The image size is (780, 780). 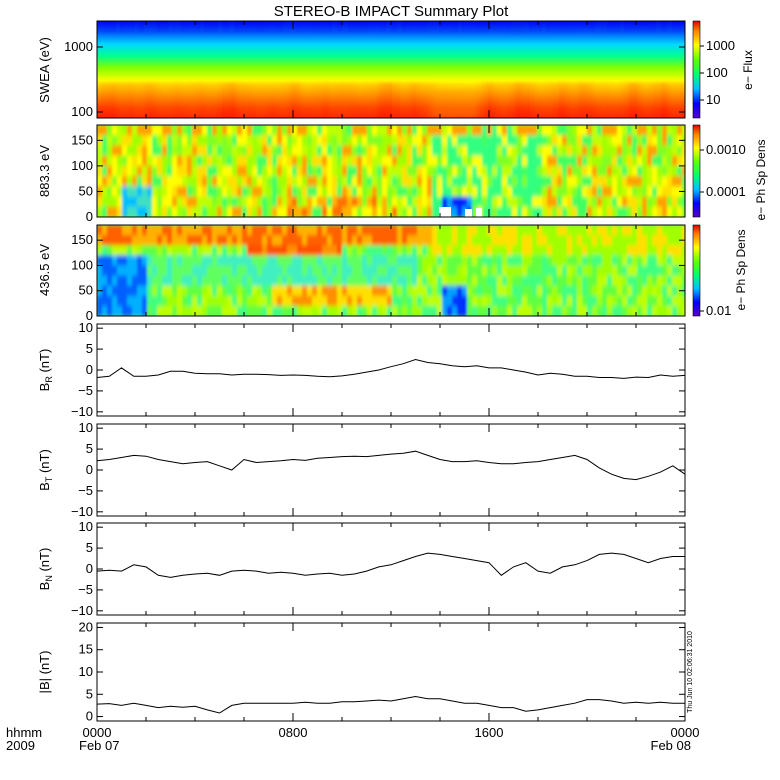 What do you see at coordinates (44, 664) in the screenshot?
I see `bmag-ylabel-unit: (nT)` at bounding box center [44, 664].